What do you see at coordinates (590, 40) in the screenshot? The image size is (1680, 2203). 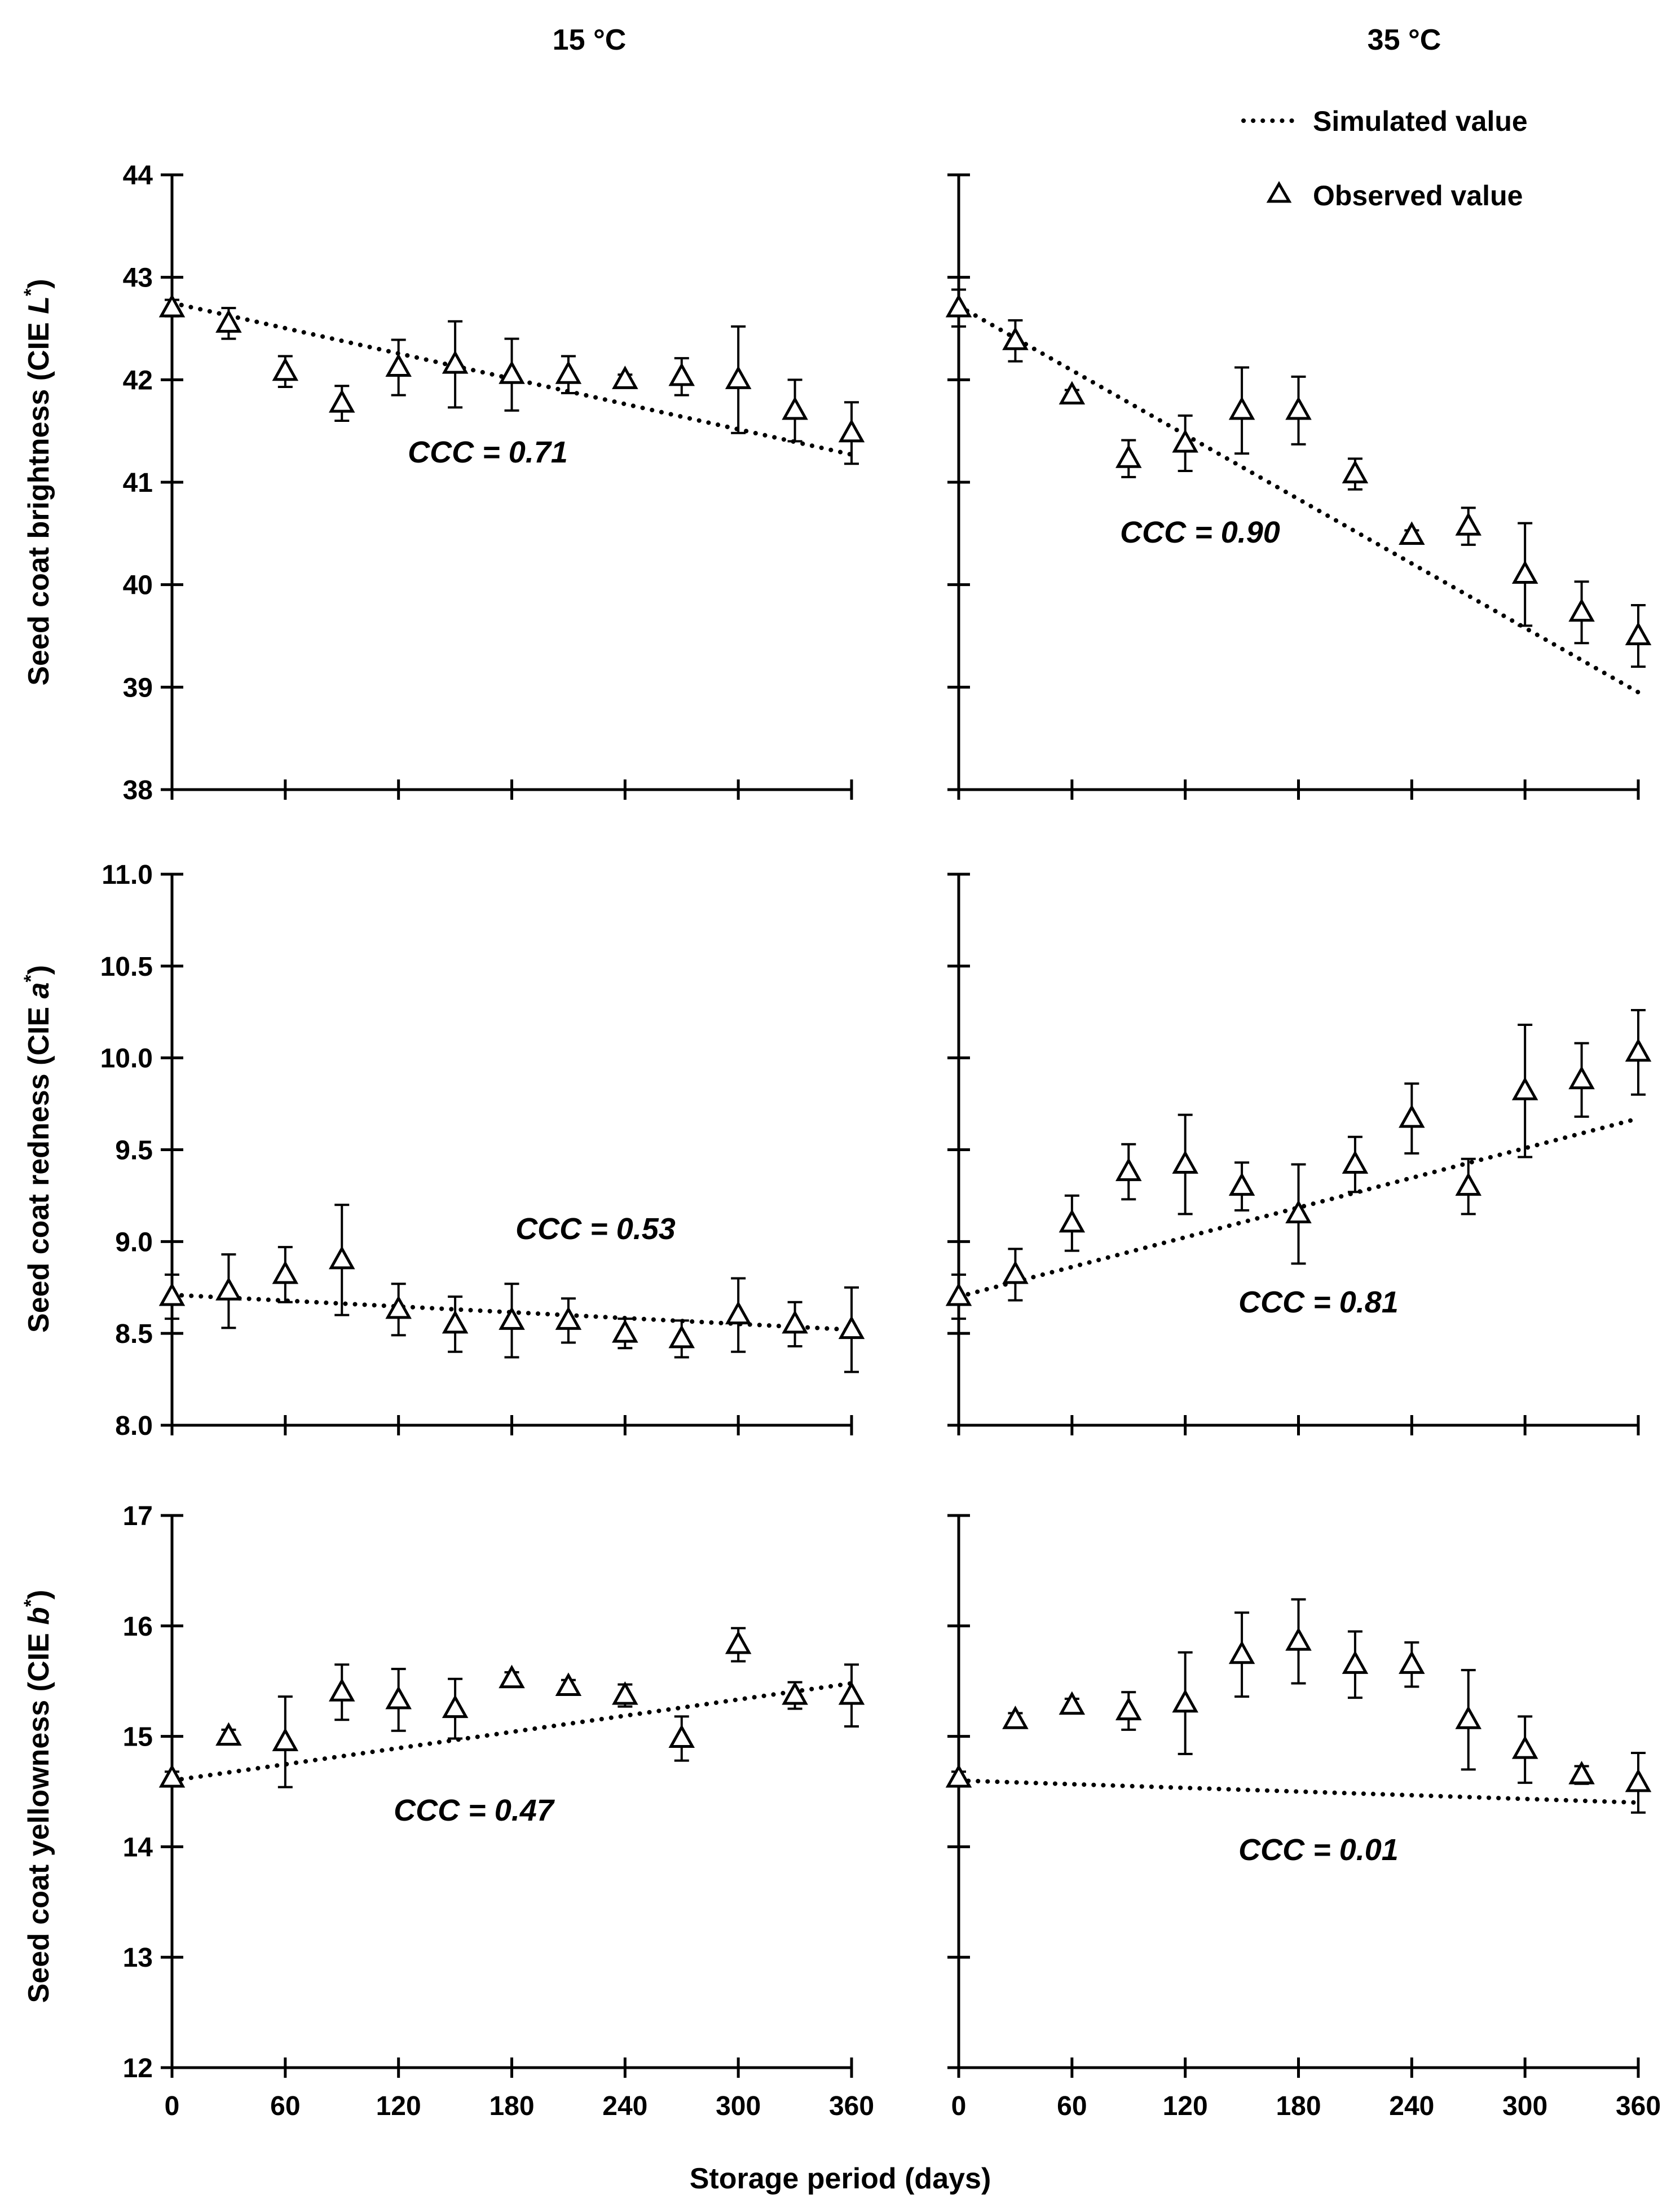 I see `column-title-15c: 15 °C` at bounding box center [590, 40].